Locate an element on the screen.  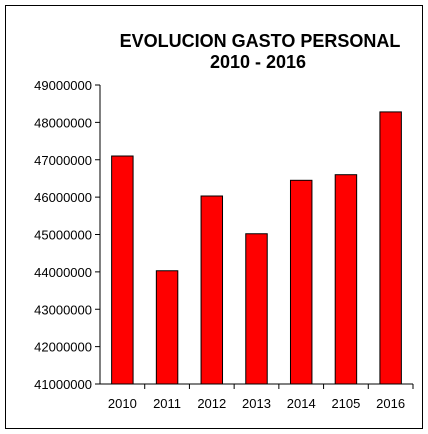
x-tick-label: 2010 is located at coordinates (122, 403).